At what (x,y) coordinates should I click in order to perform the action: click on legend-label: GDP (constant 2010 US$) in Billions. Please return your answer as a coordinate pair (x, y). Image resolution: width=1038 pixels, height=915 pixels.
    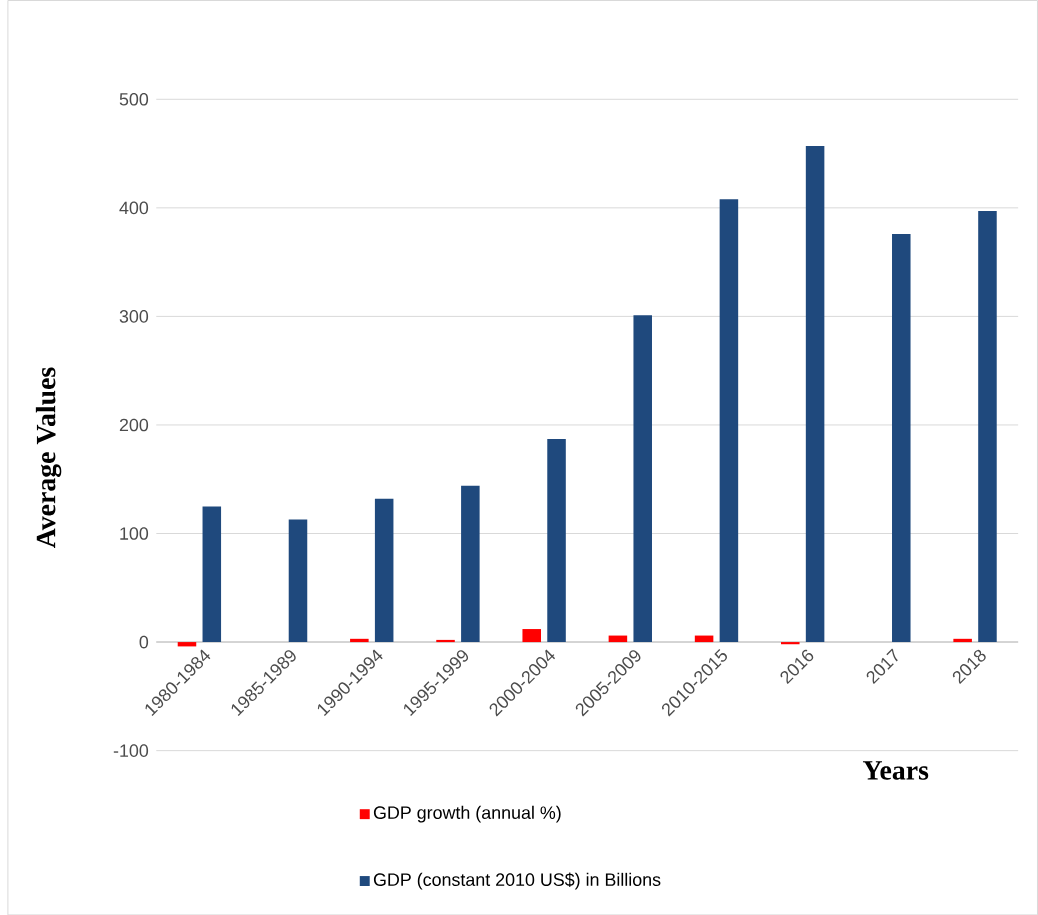
    Looking at the image, I should click on (517, 881).